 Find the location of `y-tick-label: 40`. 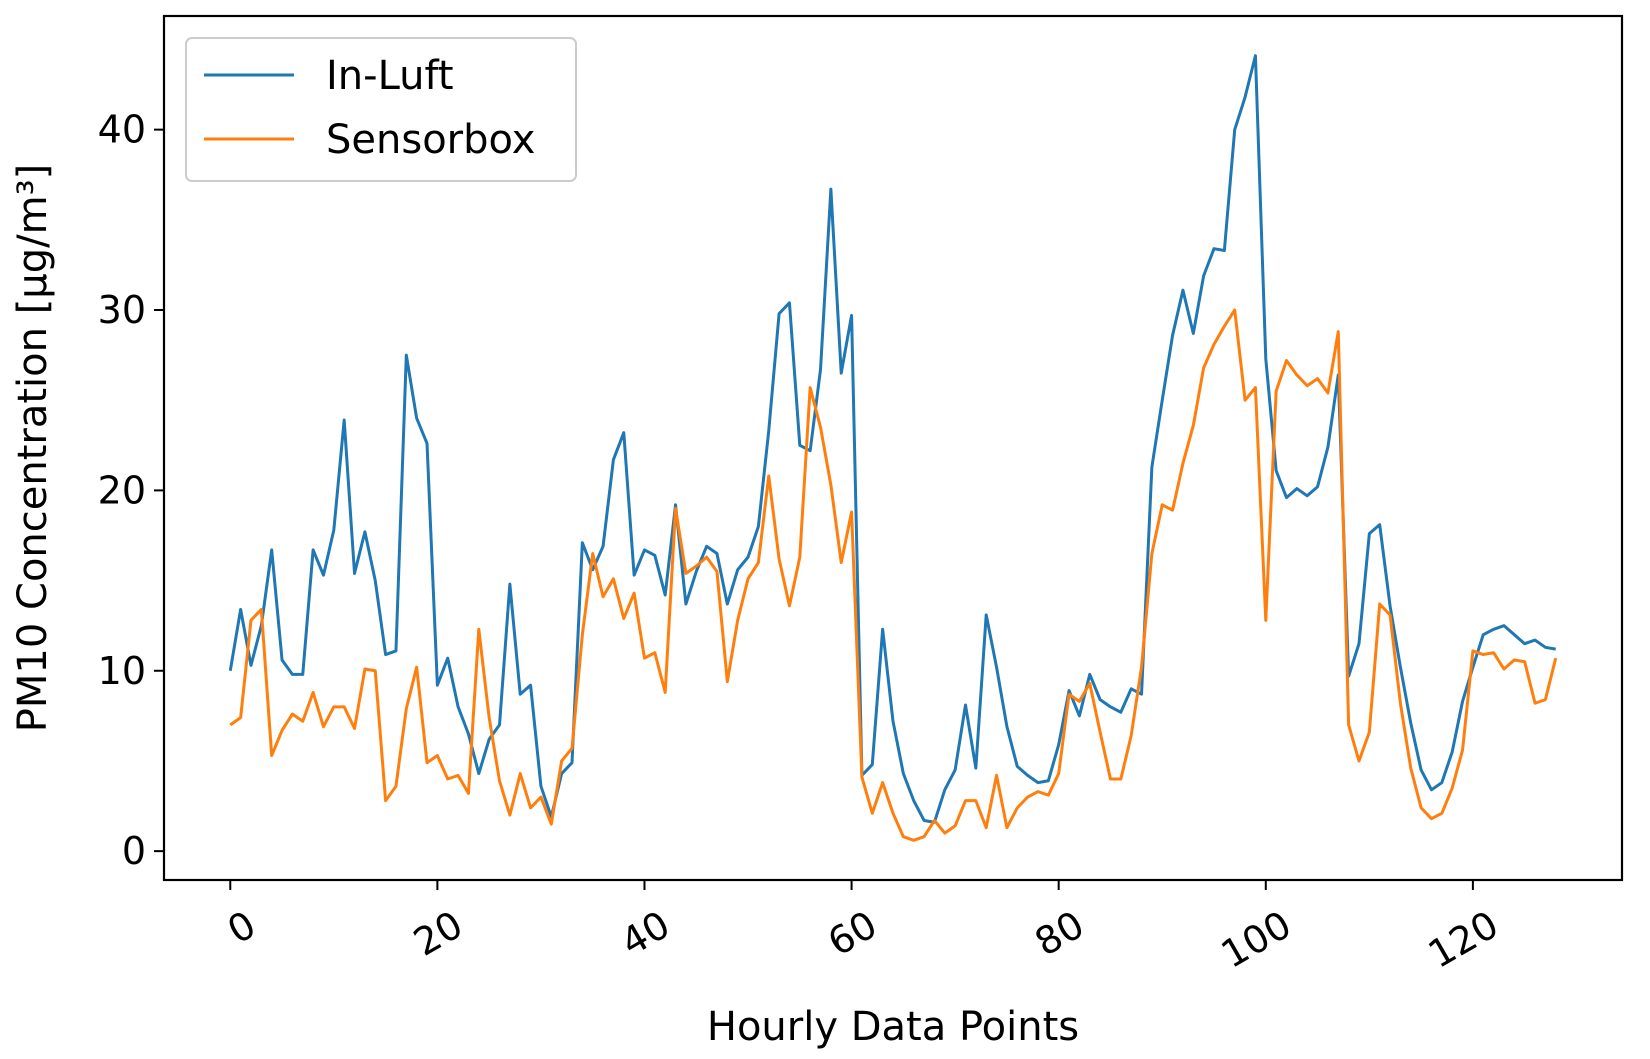

y-tick-label: 40 is located at coordinates (122, 130).